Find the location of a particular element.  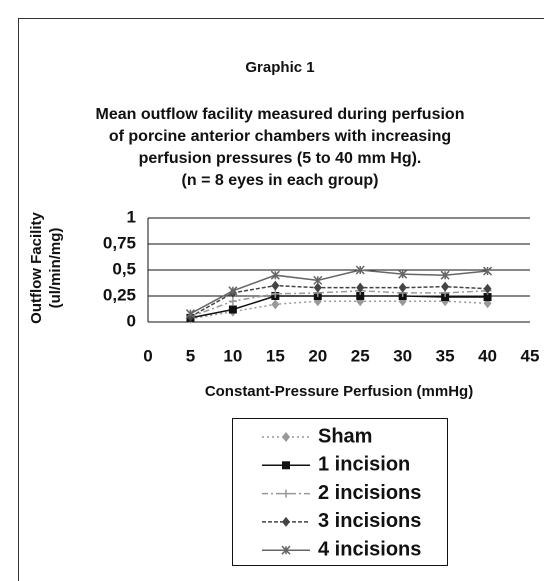

x-tick-label: 5 is located at coordinates (190, 355).